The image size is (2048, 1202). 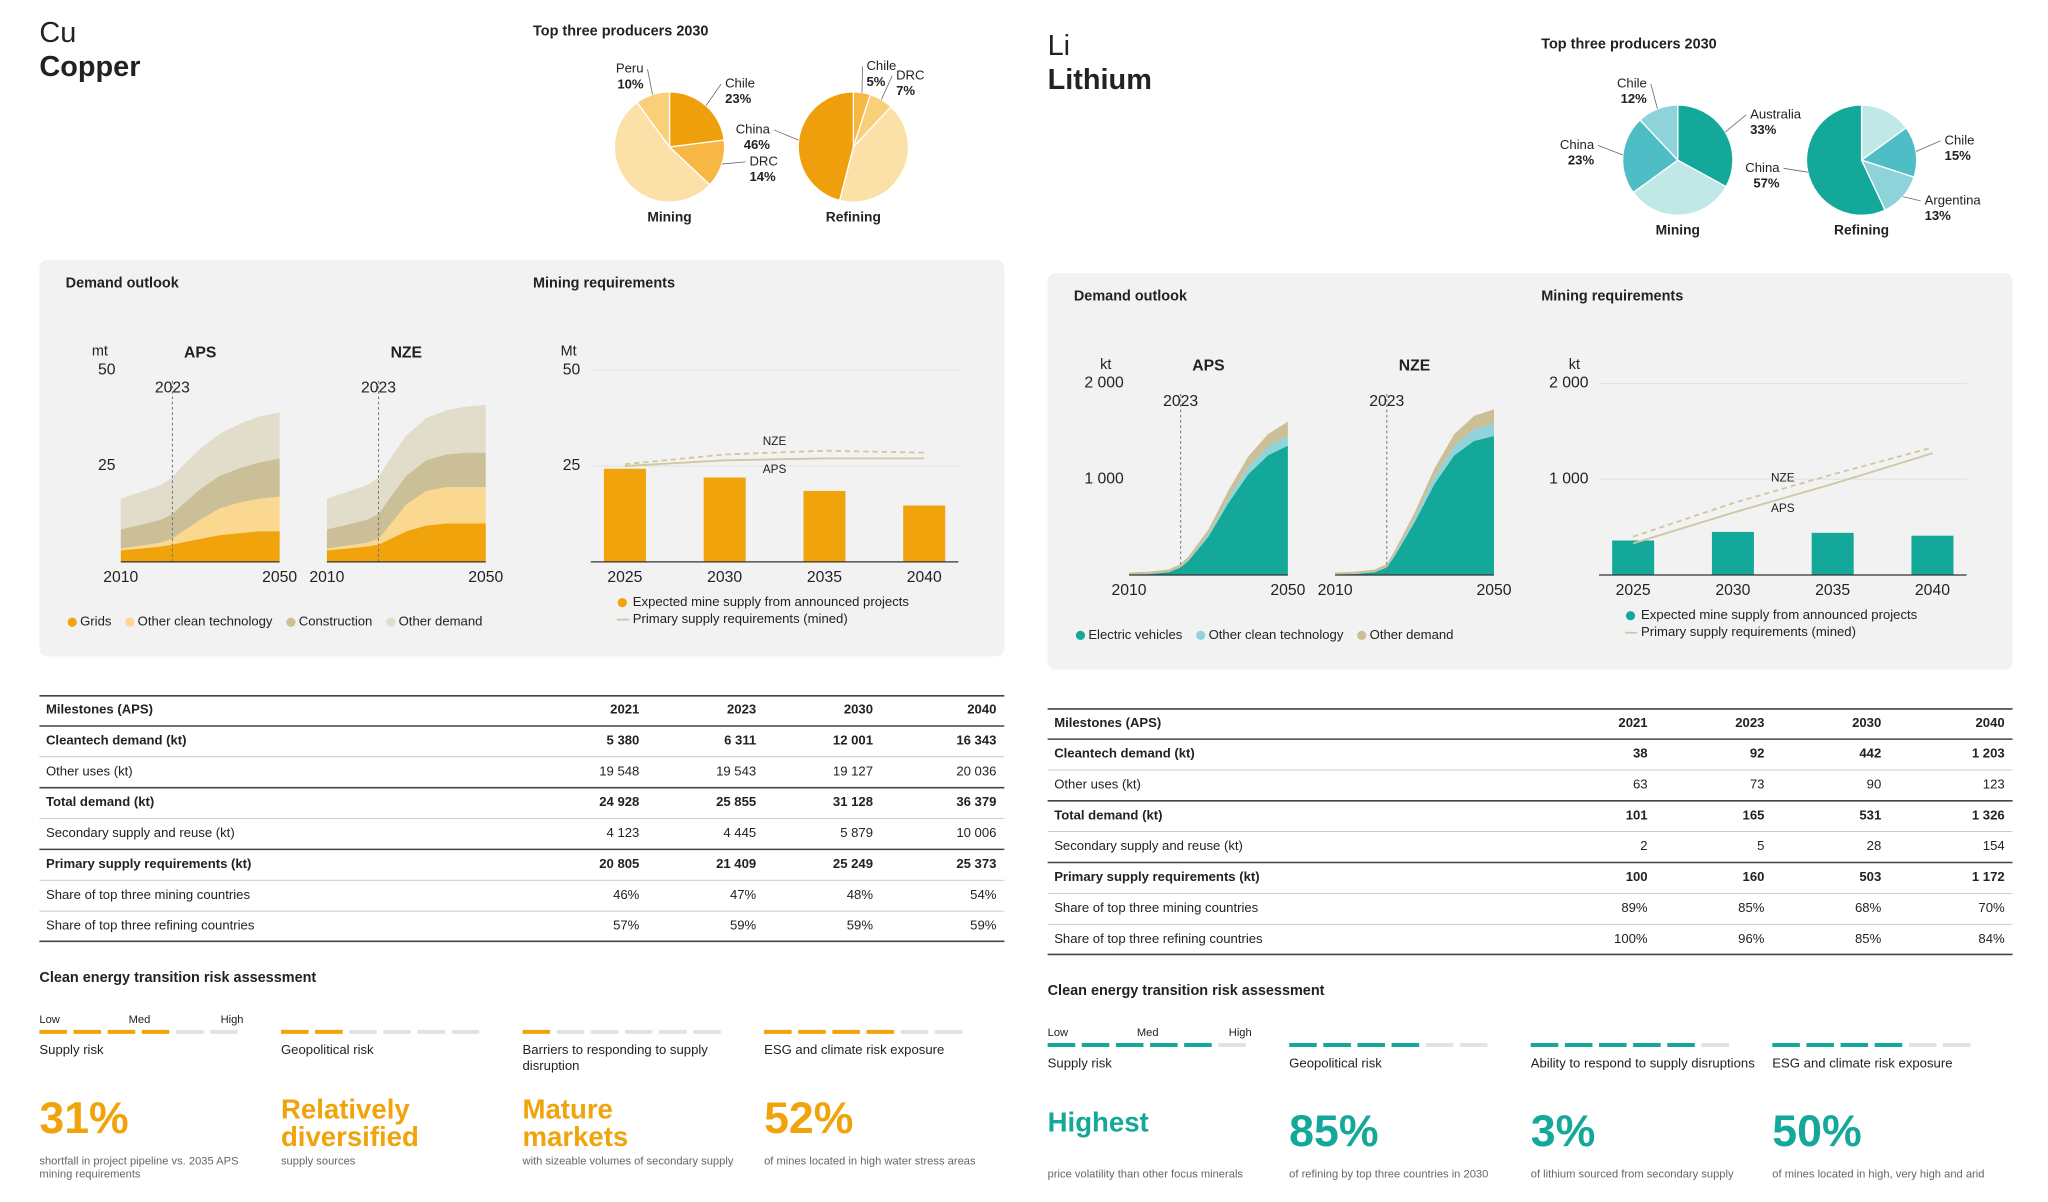 What do you see at coordinates (1766, 183) in the screenshot?
I see `pie-slice-label: 57%` at bounding box center [1766, 183].